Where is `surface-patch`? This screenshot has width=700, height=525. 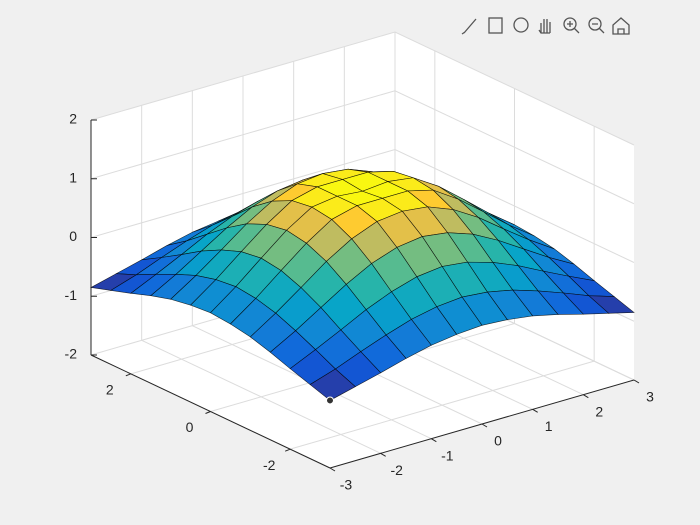 surface-patch is located at coordinates (332, 384).